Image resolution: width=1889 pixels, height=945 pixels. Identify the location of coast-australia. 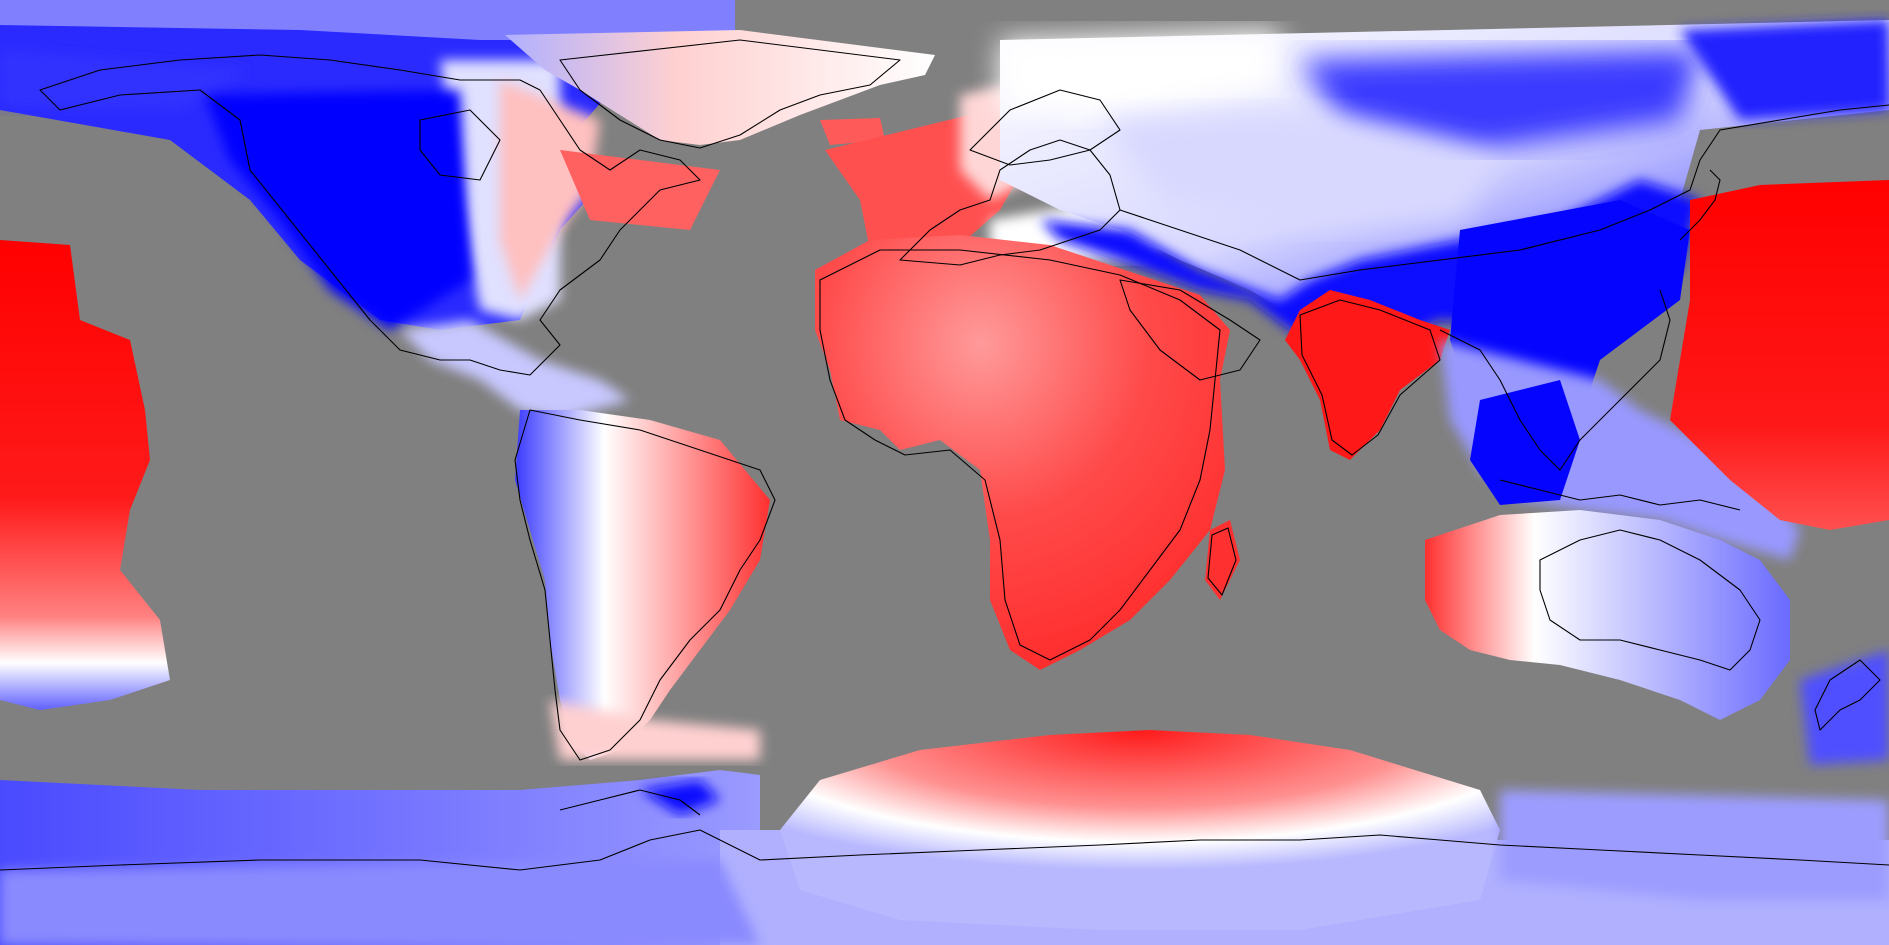
(1650, 600).